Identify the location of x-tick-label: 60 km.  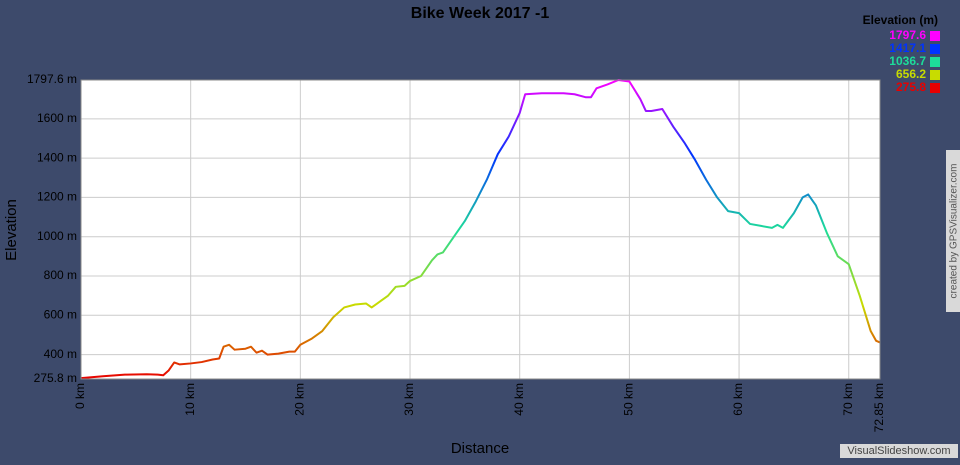
(738, 399).